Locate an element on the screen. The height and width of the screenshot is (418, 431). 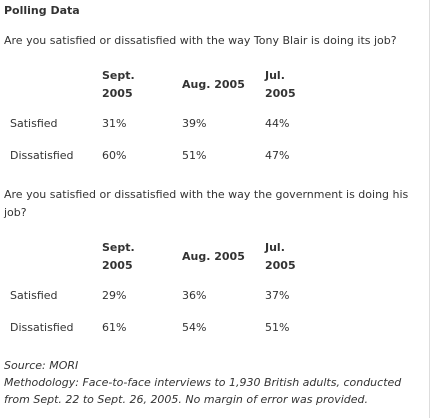
source-note: Source: MORI is located at coordinates (41, 365).